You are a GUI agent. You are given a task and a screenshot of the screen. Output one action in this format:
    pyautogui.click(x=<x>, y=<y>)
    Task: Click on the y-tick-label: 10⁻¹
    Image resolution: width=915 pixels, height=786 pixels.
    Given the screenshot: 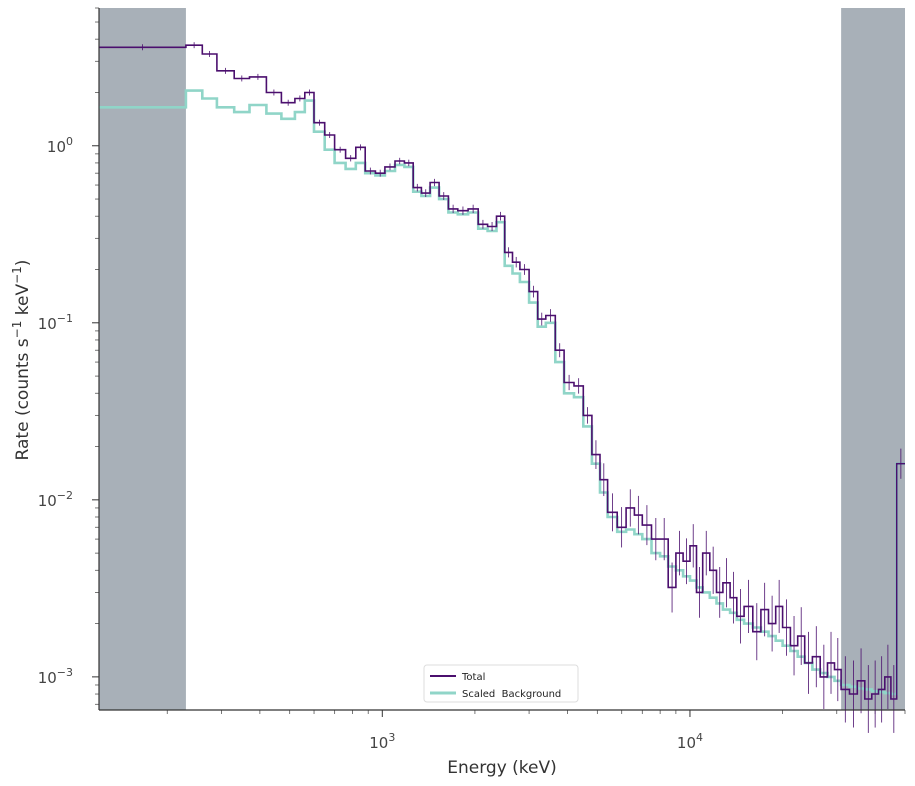 What is the action you would take?
    pyautogui.click(x=55, y=322)
    